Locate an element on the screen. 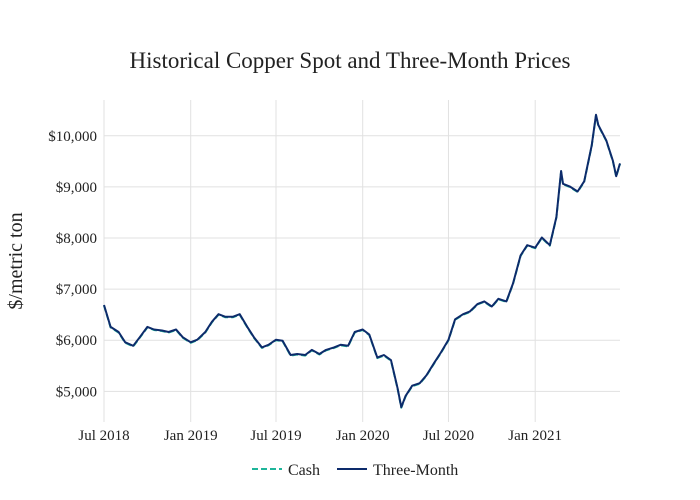 The height and width of the screenshot is (500, 700). y-tick-label: $10,000 is located at coordinates (72, 137).